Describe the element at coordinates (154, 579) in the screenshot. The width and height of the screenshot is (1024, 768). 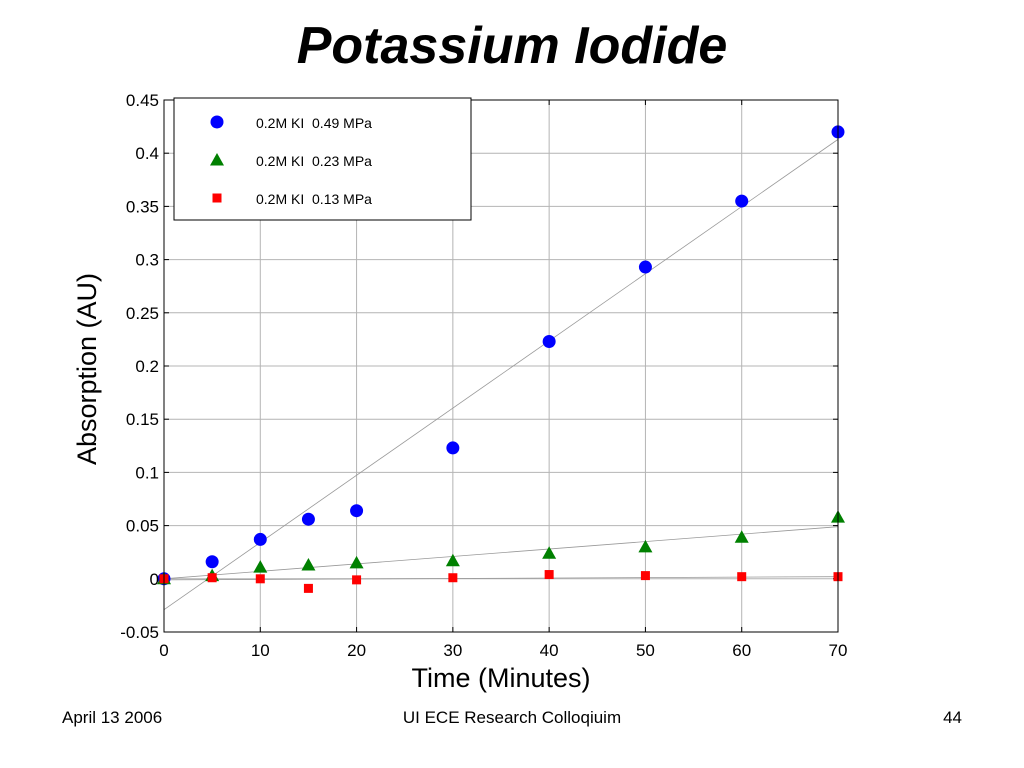
I see `y-tick-label: 0` at that location.